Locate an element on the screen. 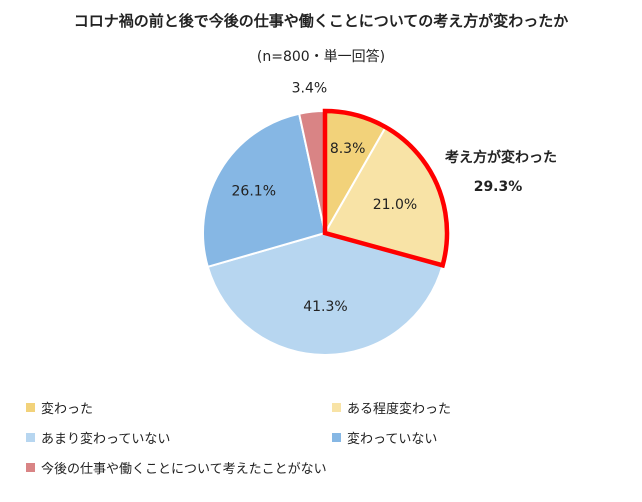 The image size is (642, 502). chart-title: コロナ禍の前と後で今後の仕事や働くことについての考え方が変わったか is located at coordinates (321, 21).